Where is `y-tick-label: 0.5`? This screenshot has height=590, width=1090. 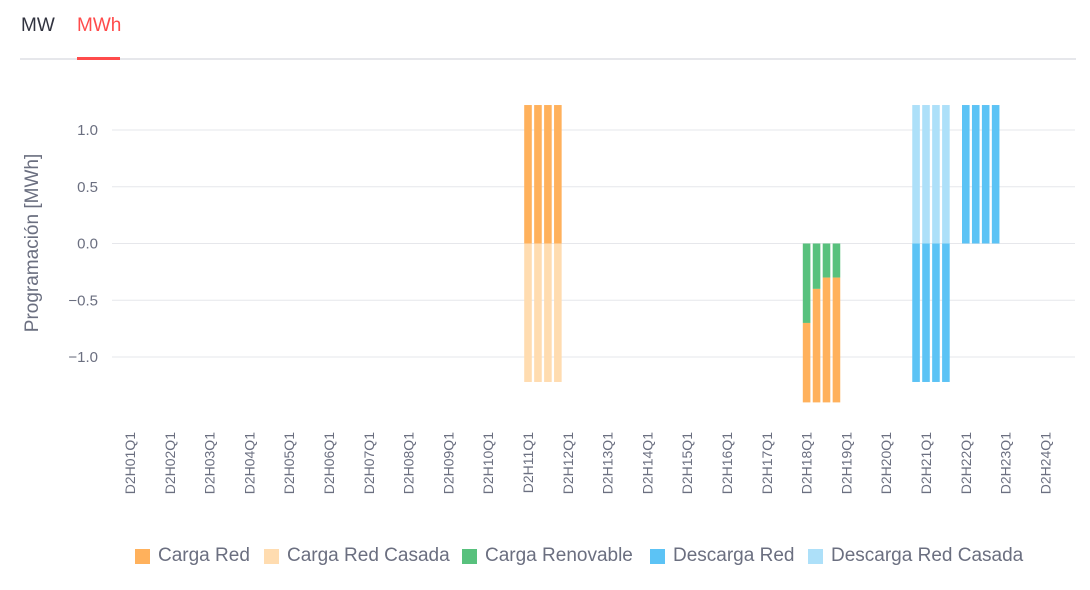 y-tick-label: 0.5 is located at coordinates (87, 187).